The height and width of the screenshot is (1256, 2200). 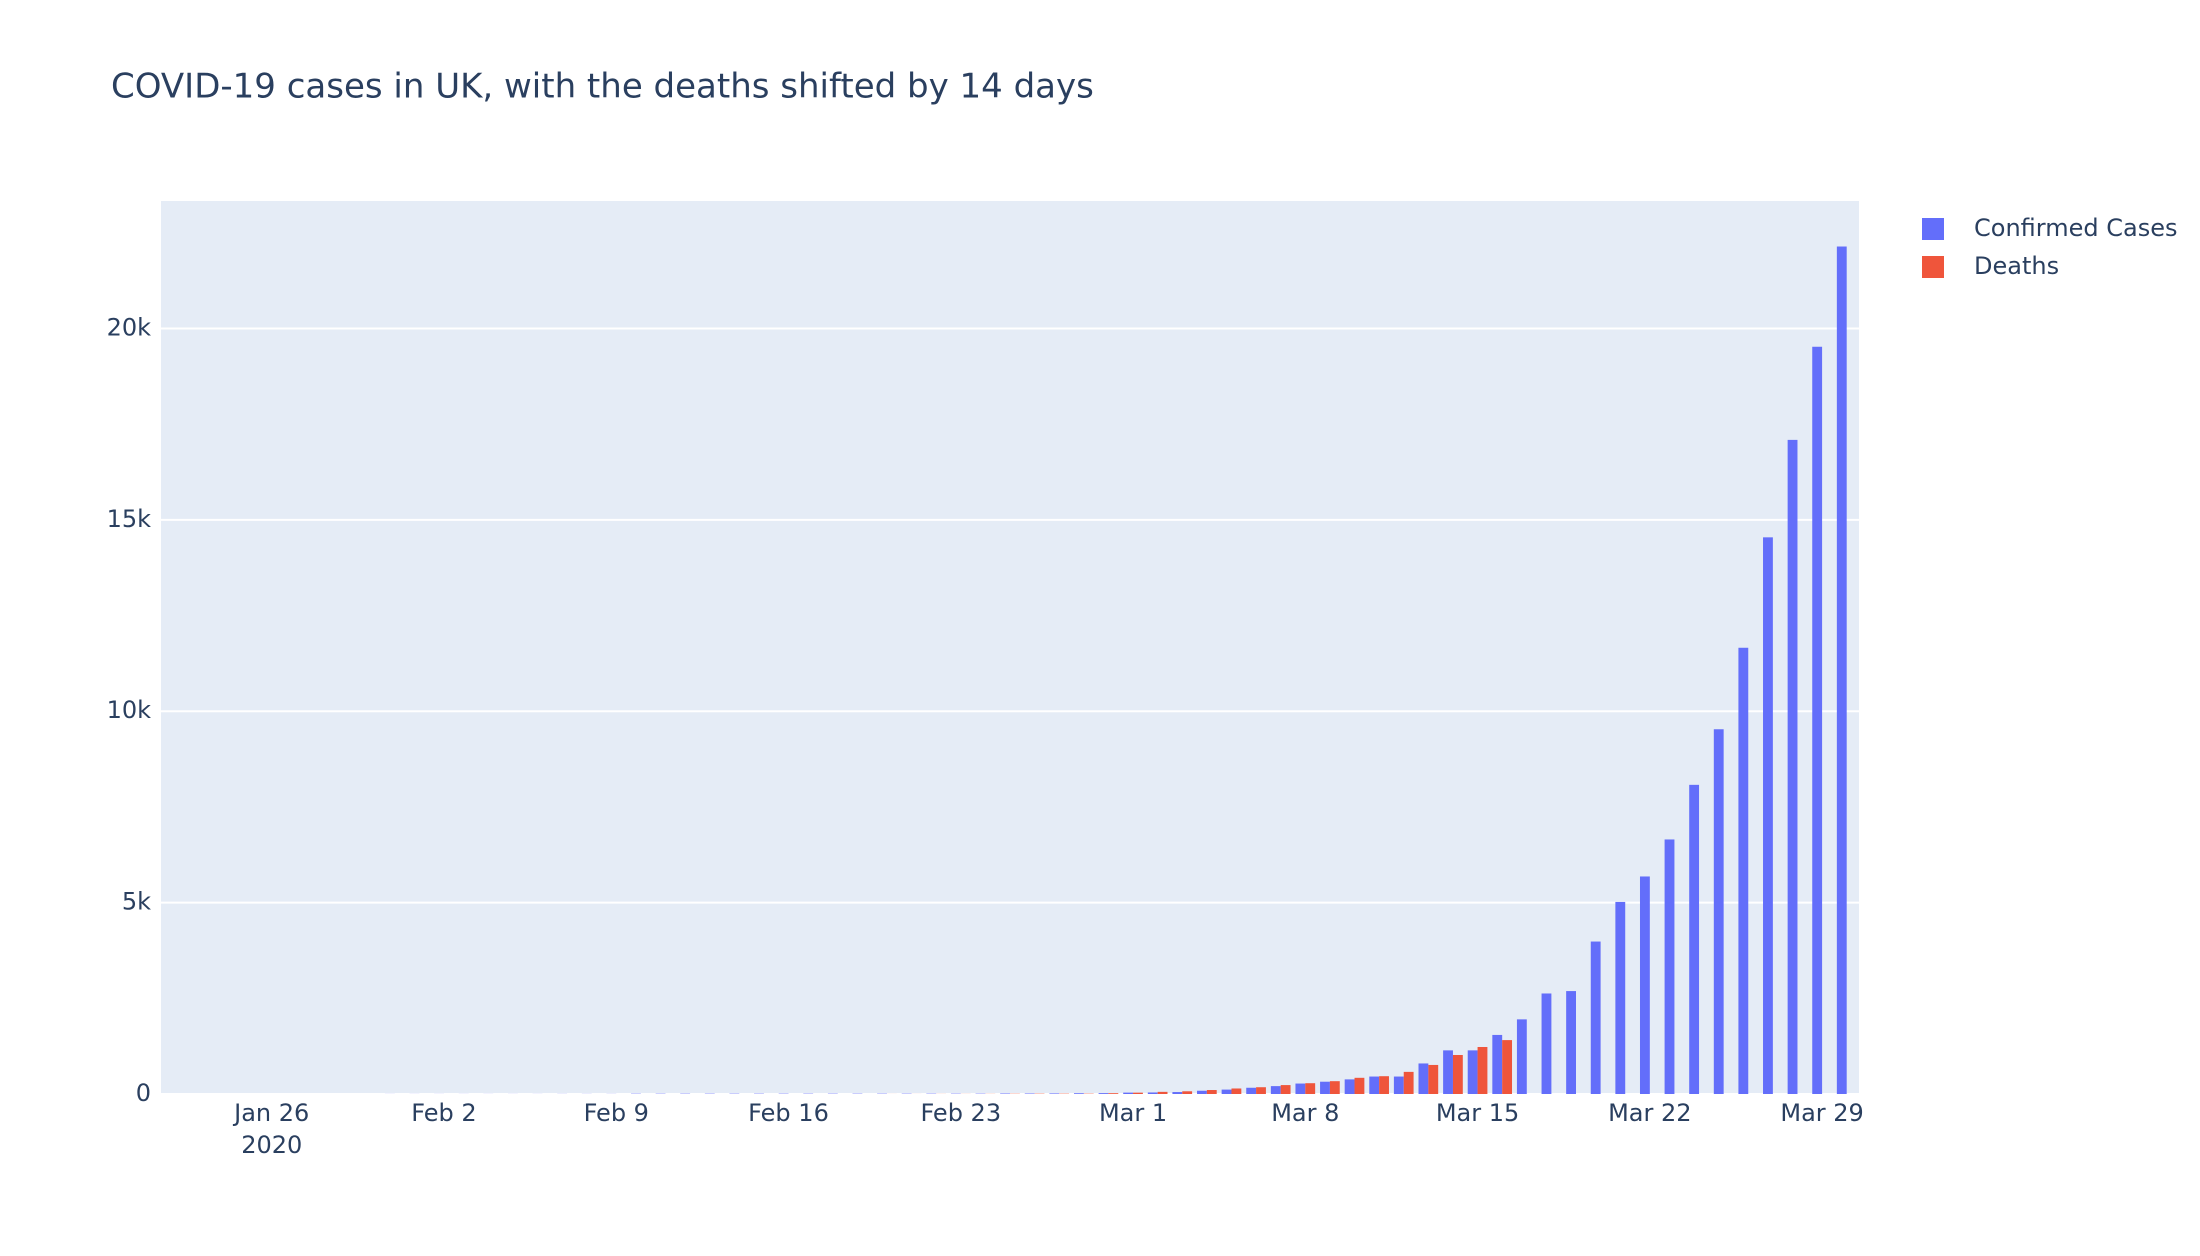 What do you see at coordinates (143, 1093) in the screenshot?
I see `y-tick-label: 0` at bounding box center [143, 1093].